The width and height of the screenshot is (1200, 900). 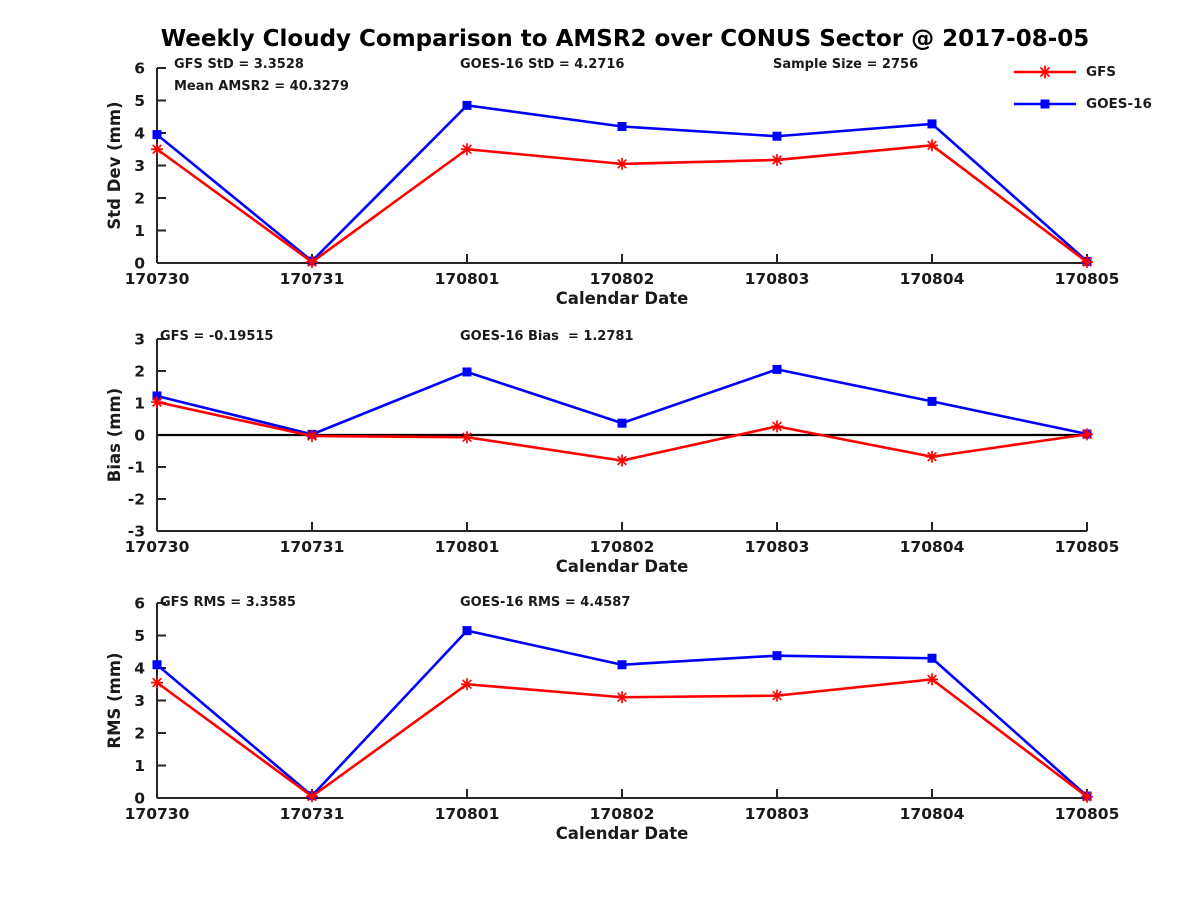 I want to click on rms-y-axis-label: RMS (mm), so click(x=114, y=700).